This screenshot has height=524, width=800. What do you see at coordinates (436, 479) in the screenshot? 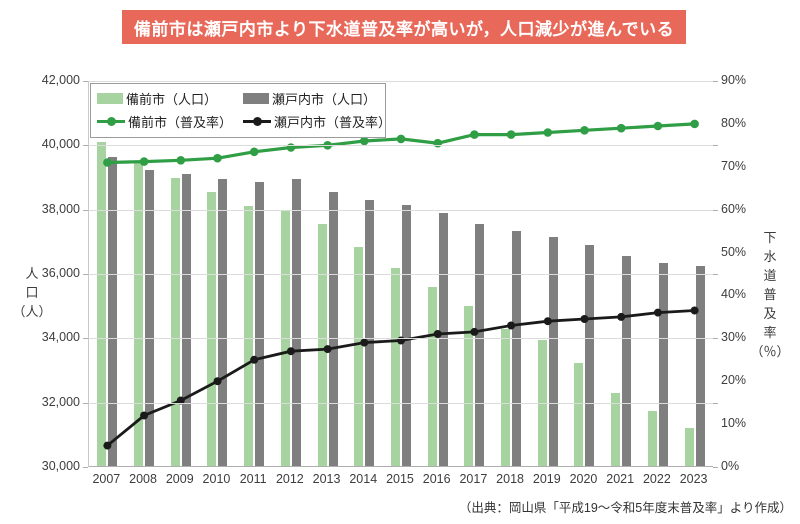
I see `x-label-2016: 2016` at bounding box center [436, 479].